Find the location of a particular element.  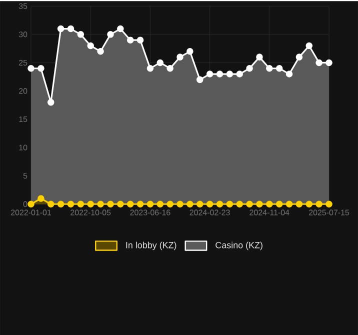

legend-label: In lobby (KZ) is located at coordinates (151, 246).